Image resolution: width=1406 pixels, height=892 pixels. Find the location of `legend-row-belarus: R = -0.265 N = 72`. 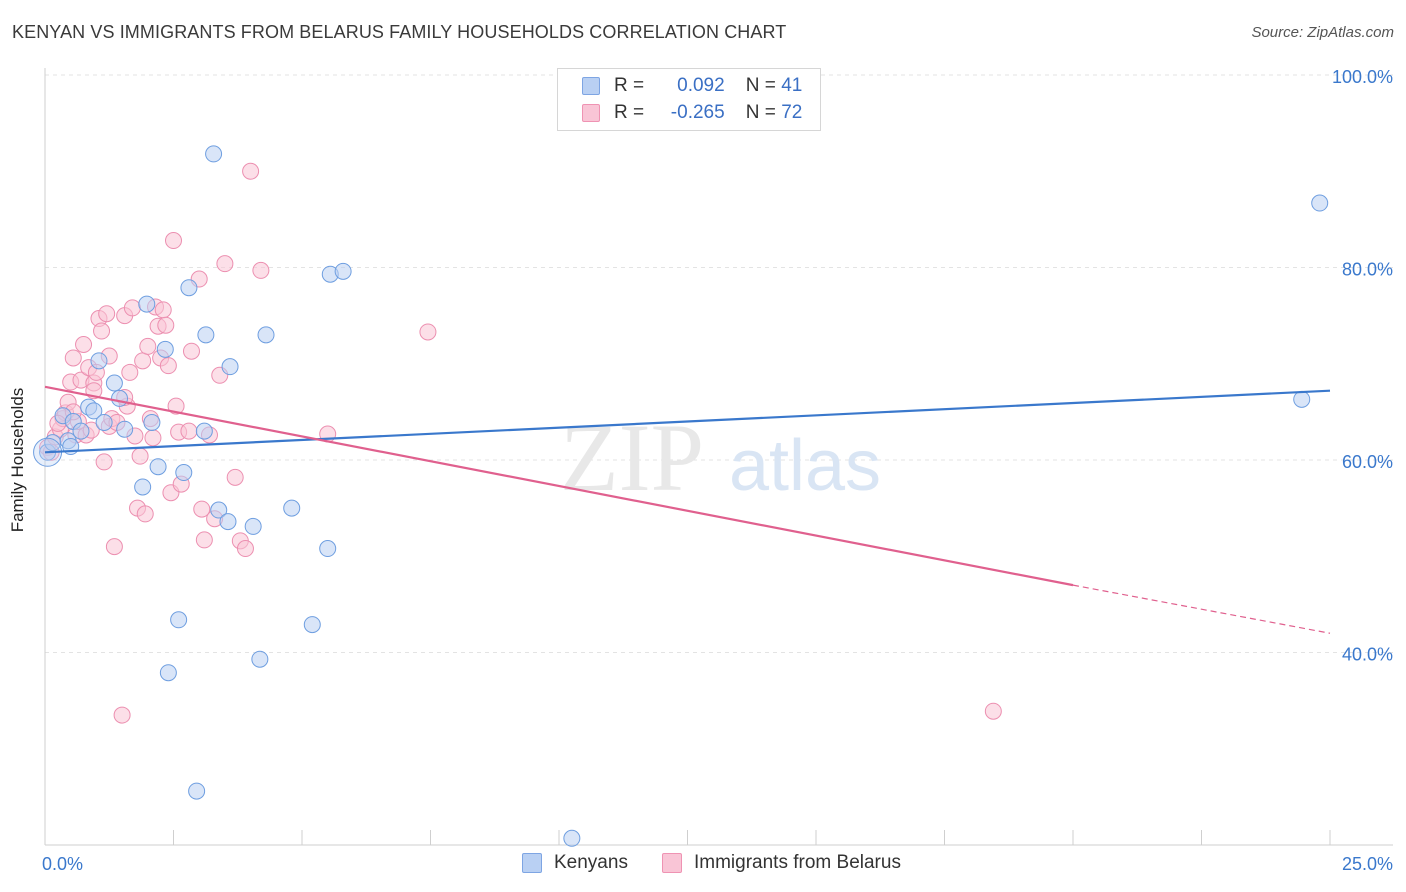

legend-row-belarus: R = -0.265 N = 72 is located at coordinates (692, 113).